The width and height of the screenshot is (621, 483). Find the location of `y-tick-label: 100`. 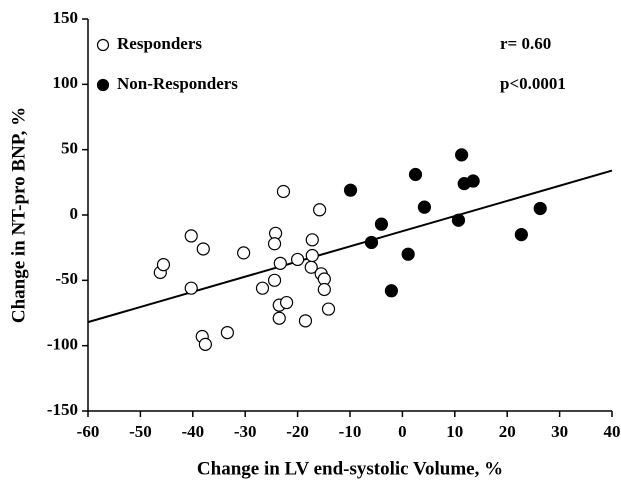

y-tick-label: 100 is located at coordinates (66, 82).